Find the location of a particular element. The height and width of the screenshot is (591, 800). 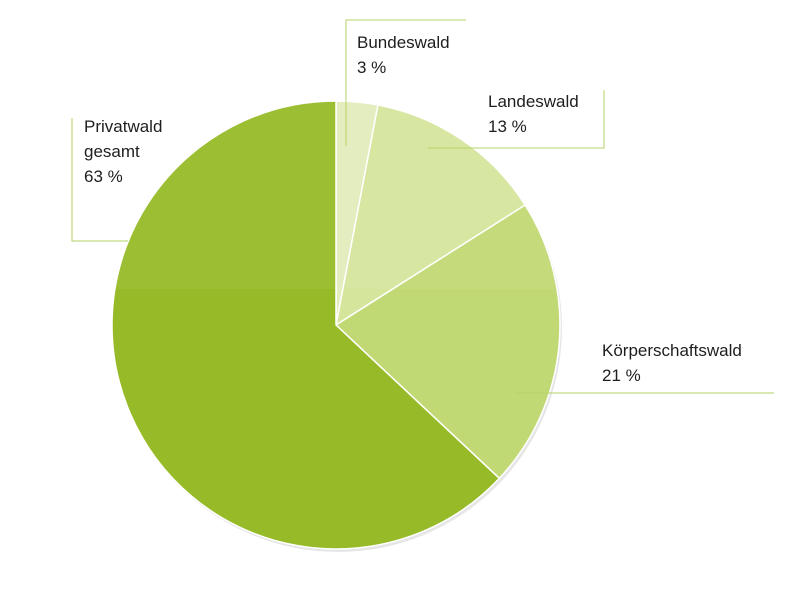

slice-koerperschaftswald is located at coordinates (448, 342).